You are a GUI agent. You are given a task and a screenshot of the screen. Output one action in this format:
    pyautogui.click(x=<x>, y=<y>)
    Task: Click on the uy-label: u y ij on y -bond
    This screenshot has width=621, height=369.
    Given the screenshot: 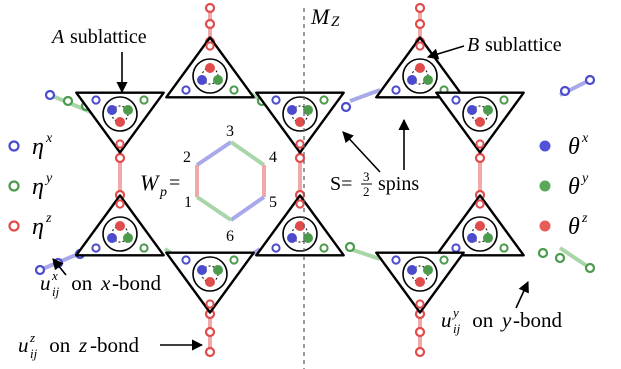 What is the action you would take?
    pyautogui.click(x=501, y=308)
    